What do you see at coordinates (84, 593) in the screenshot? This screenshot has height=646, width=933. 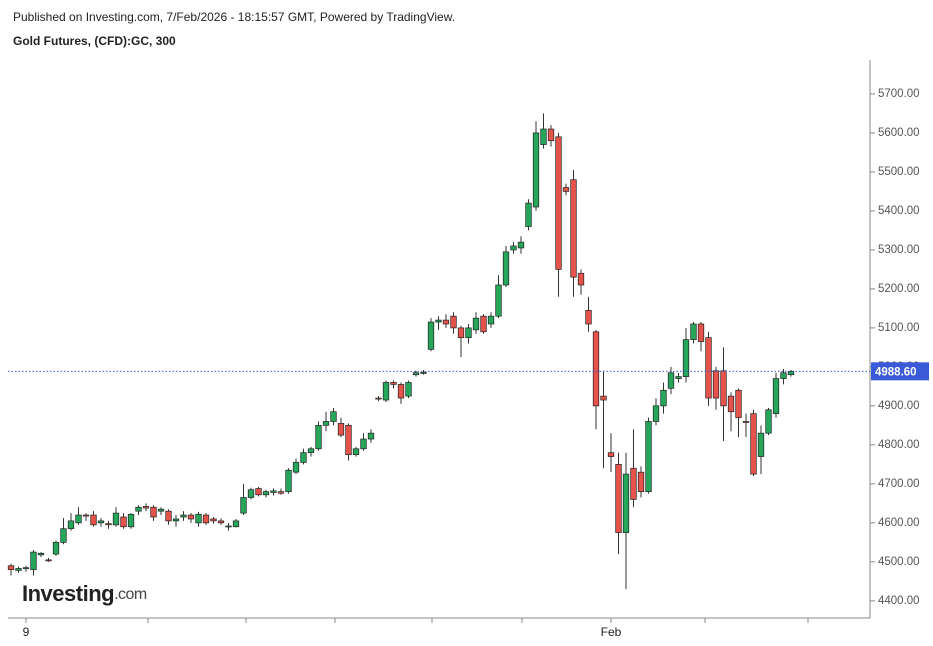 I see `logo: Investing.com` at bounding box center [84, 593].